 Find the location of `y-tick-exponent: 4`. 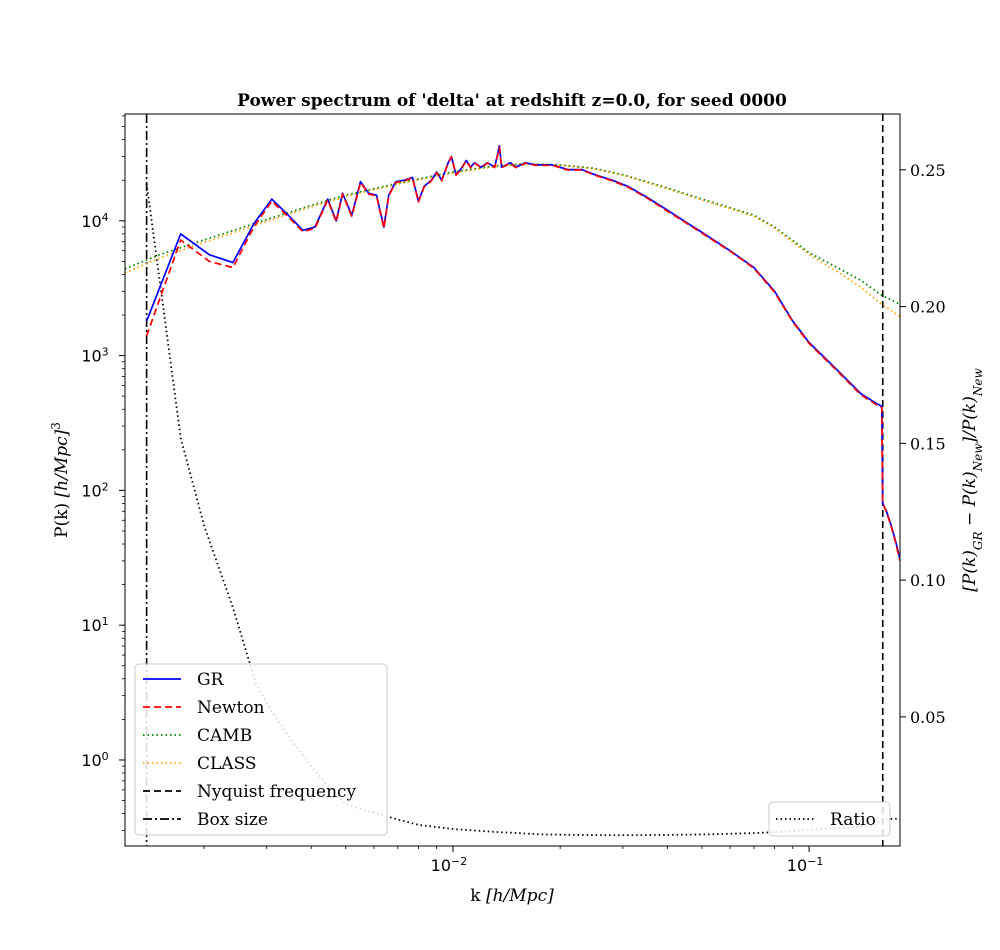

y-tick-exponent: 4 is located at coordinates (105, 216).